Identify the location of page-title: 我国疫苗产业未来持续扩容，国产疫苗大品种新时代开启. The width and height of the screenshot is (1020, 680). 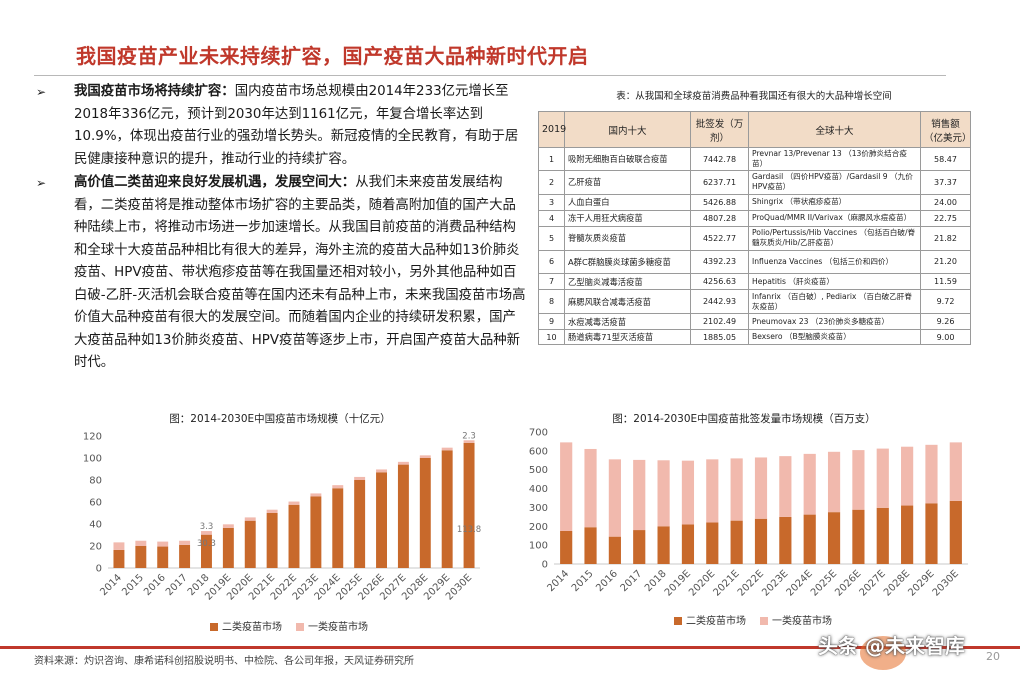
(332, 56).